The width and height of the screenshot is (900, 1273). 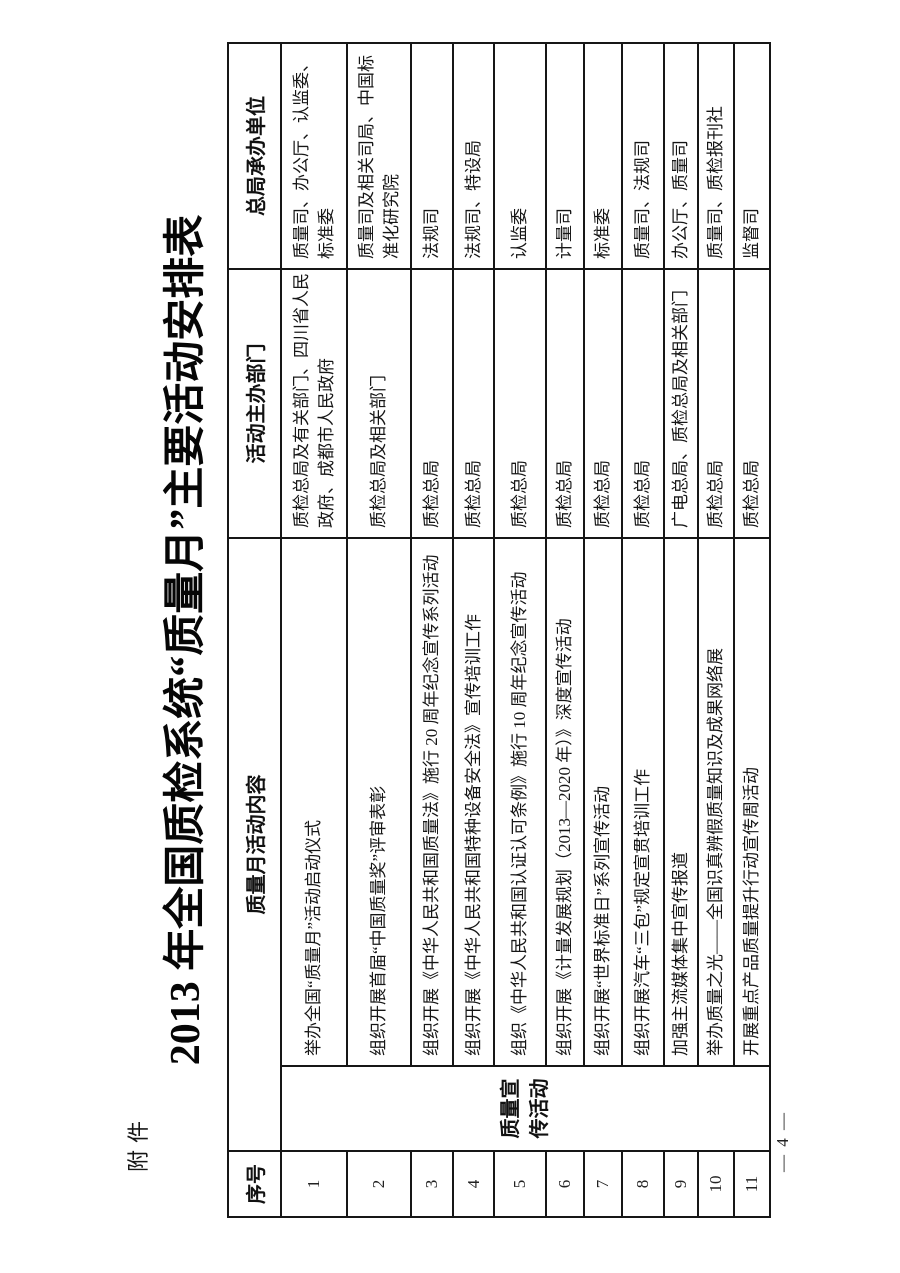 I want to click on header-index: 序号, so click(x=254, y=1184).